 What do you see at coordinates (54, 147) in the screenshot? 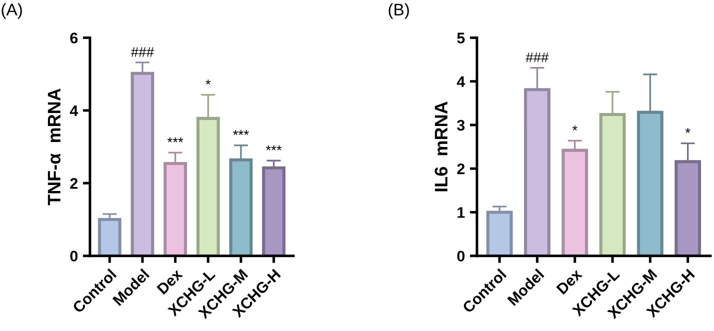
I see `y-axis-title: TNF-α mRNA` at bounding box center [54, 147].